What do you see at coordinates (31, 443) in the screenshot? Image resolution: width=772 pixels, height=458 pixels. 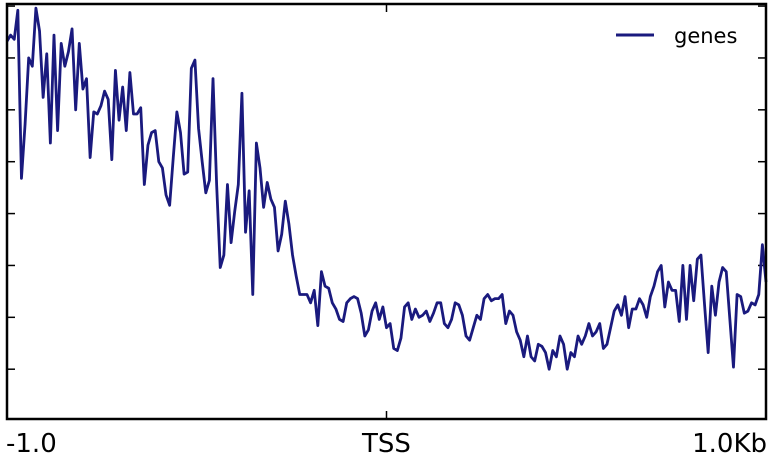 I see `x-tick-label-0: -1.0` at bounding box center [31, 443].